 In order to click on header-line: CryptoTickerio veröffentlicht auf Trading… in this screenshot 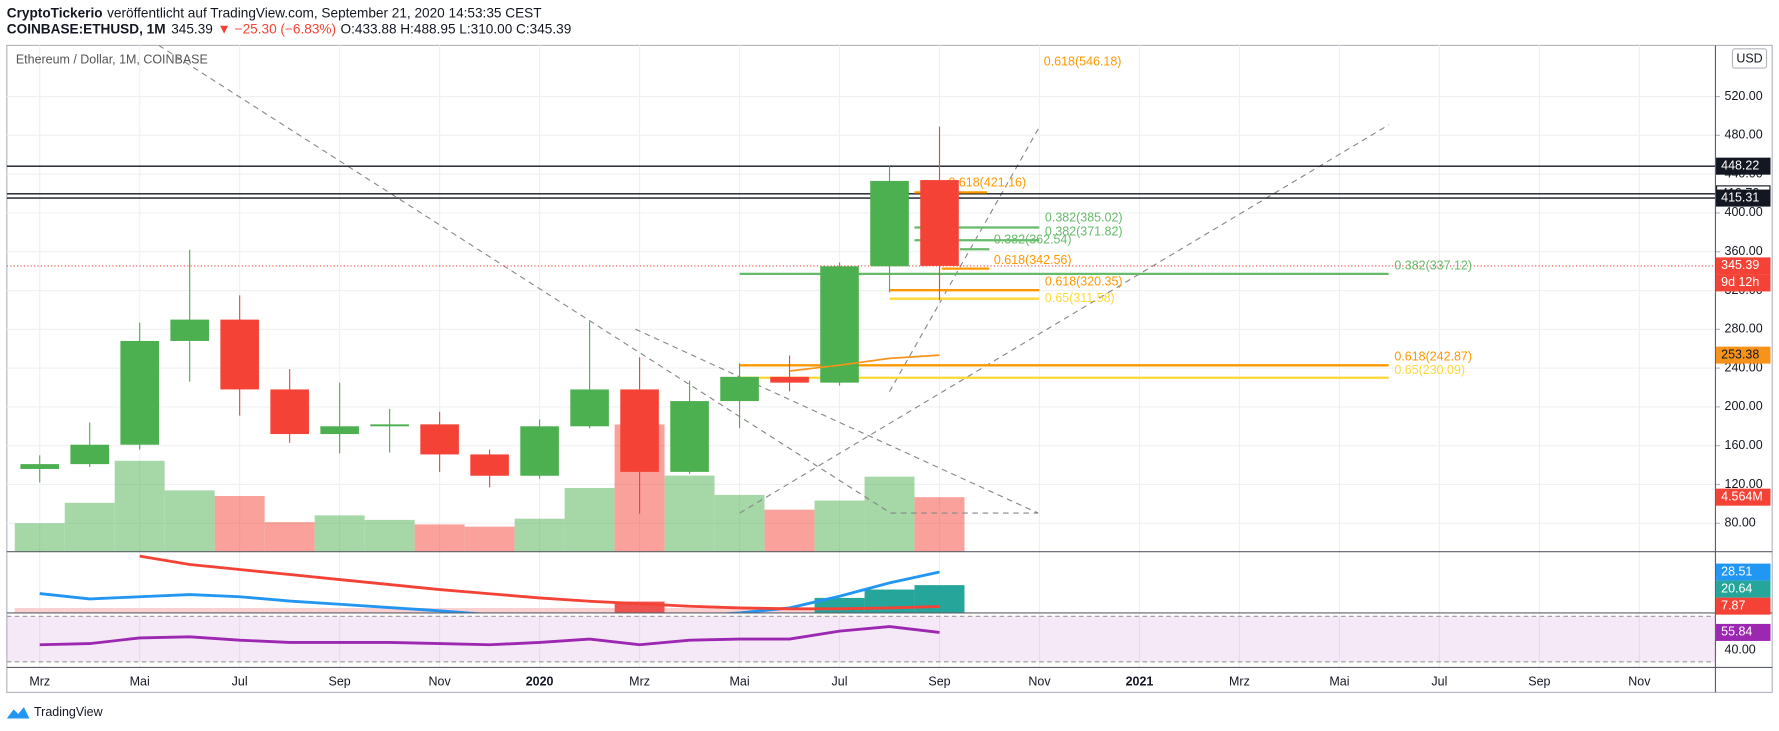, I will do `click(274, 12)`.